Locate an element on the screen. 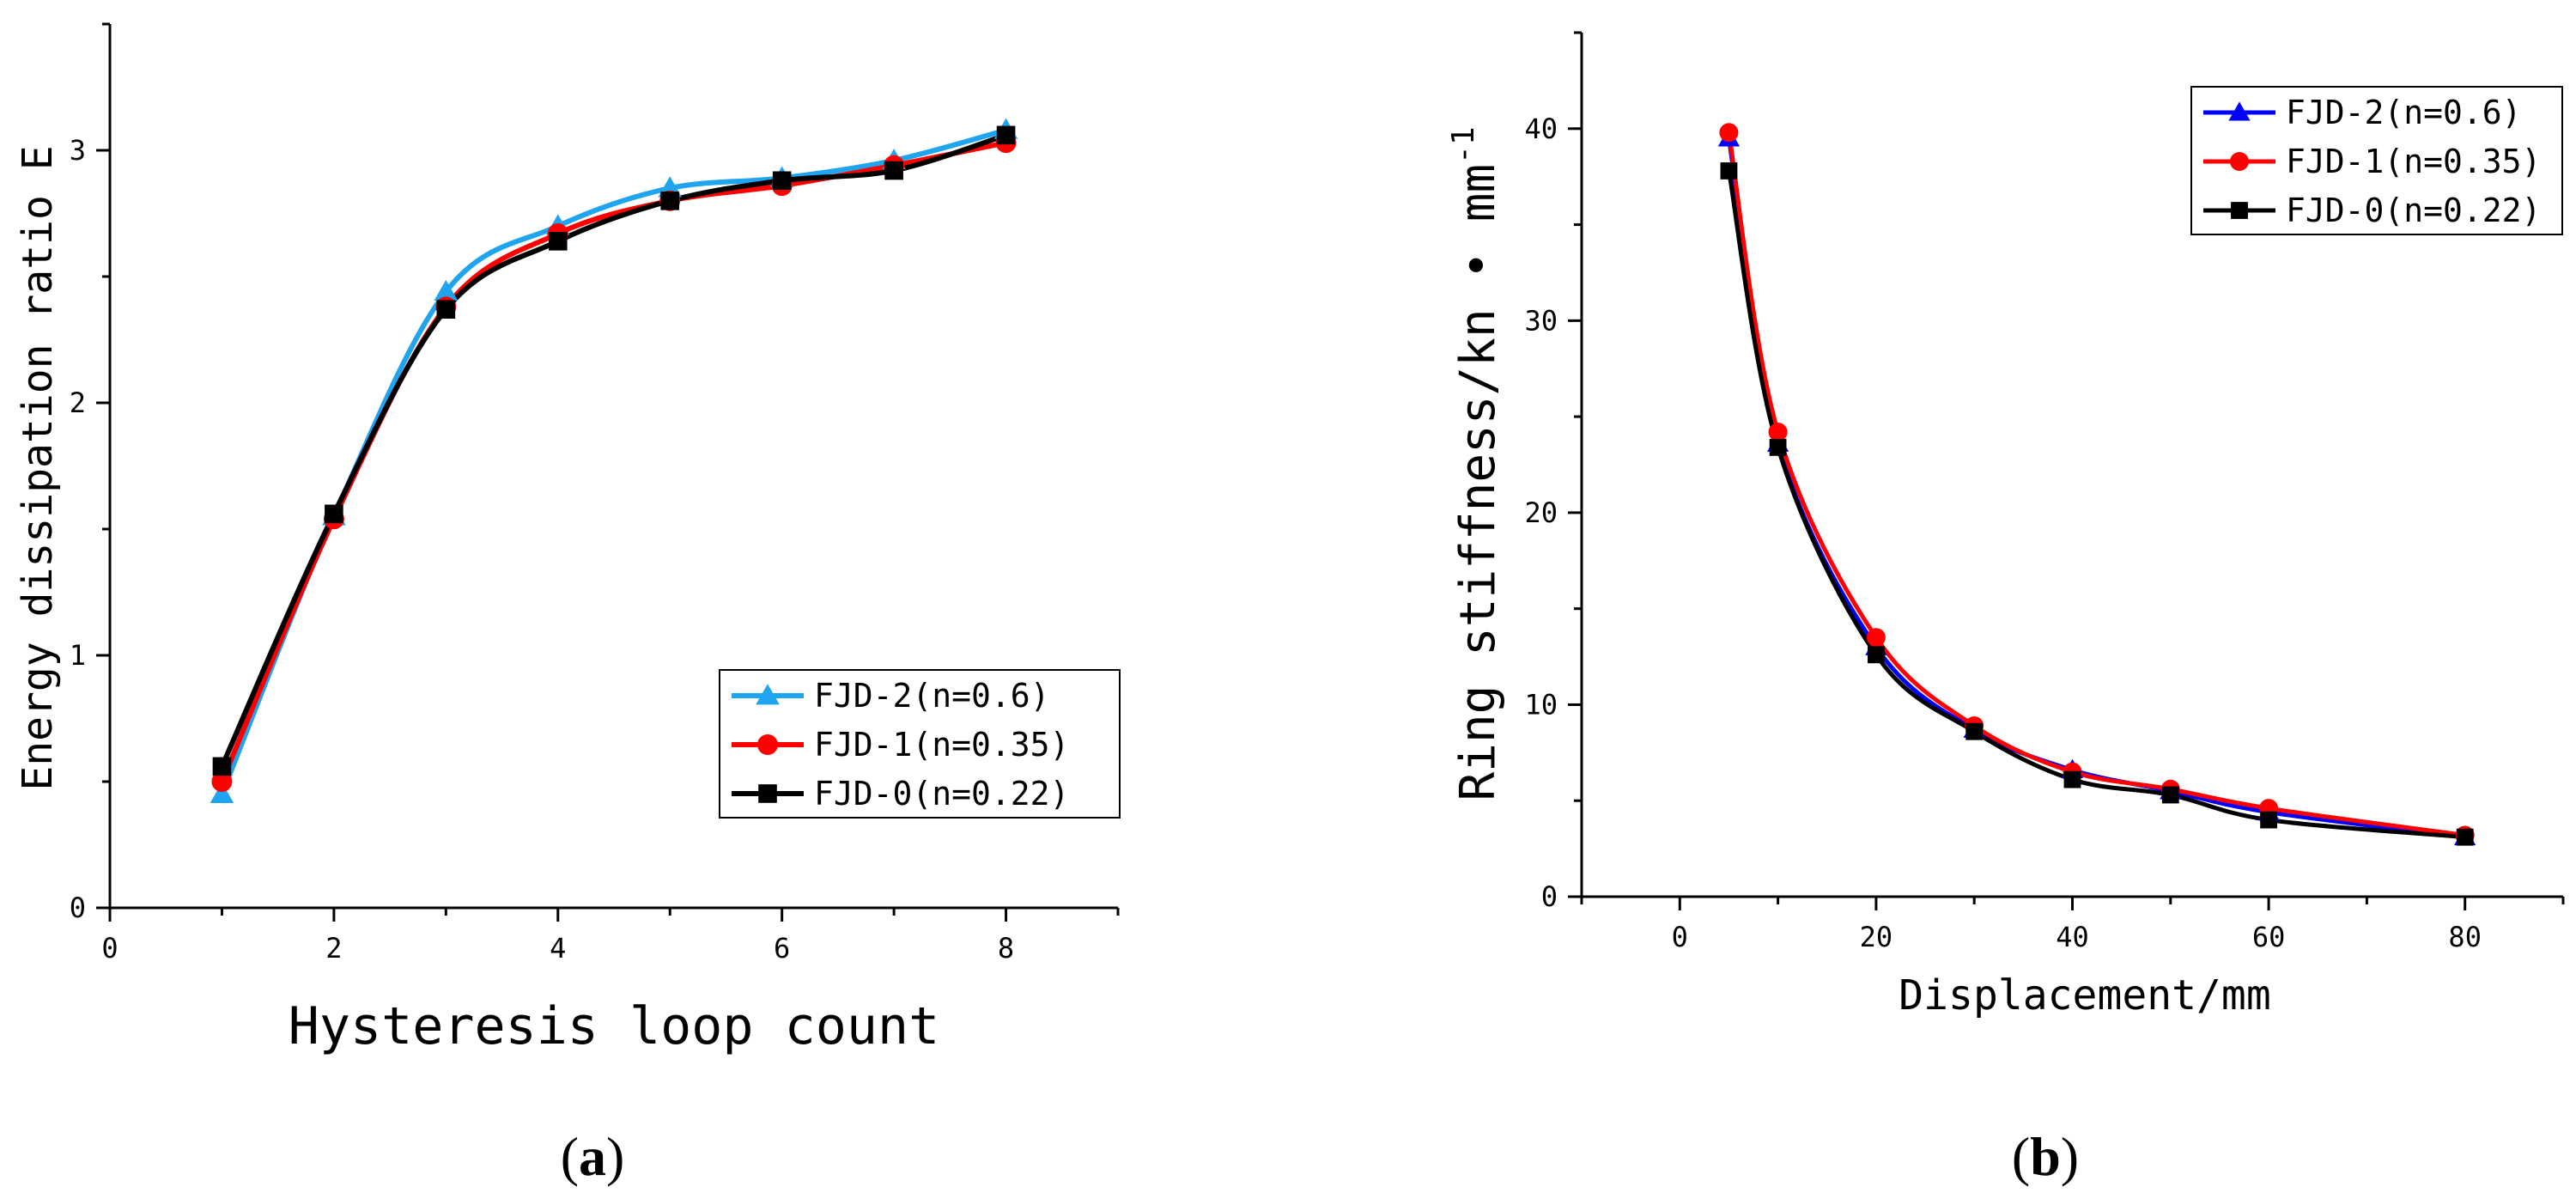  chart-a-y-ticks: 0 1 2 3 is located at coordinates (90, 473).